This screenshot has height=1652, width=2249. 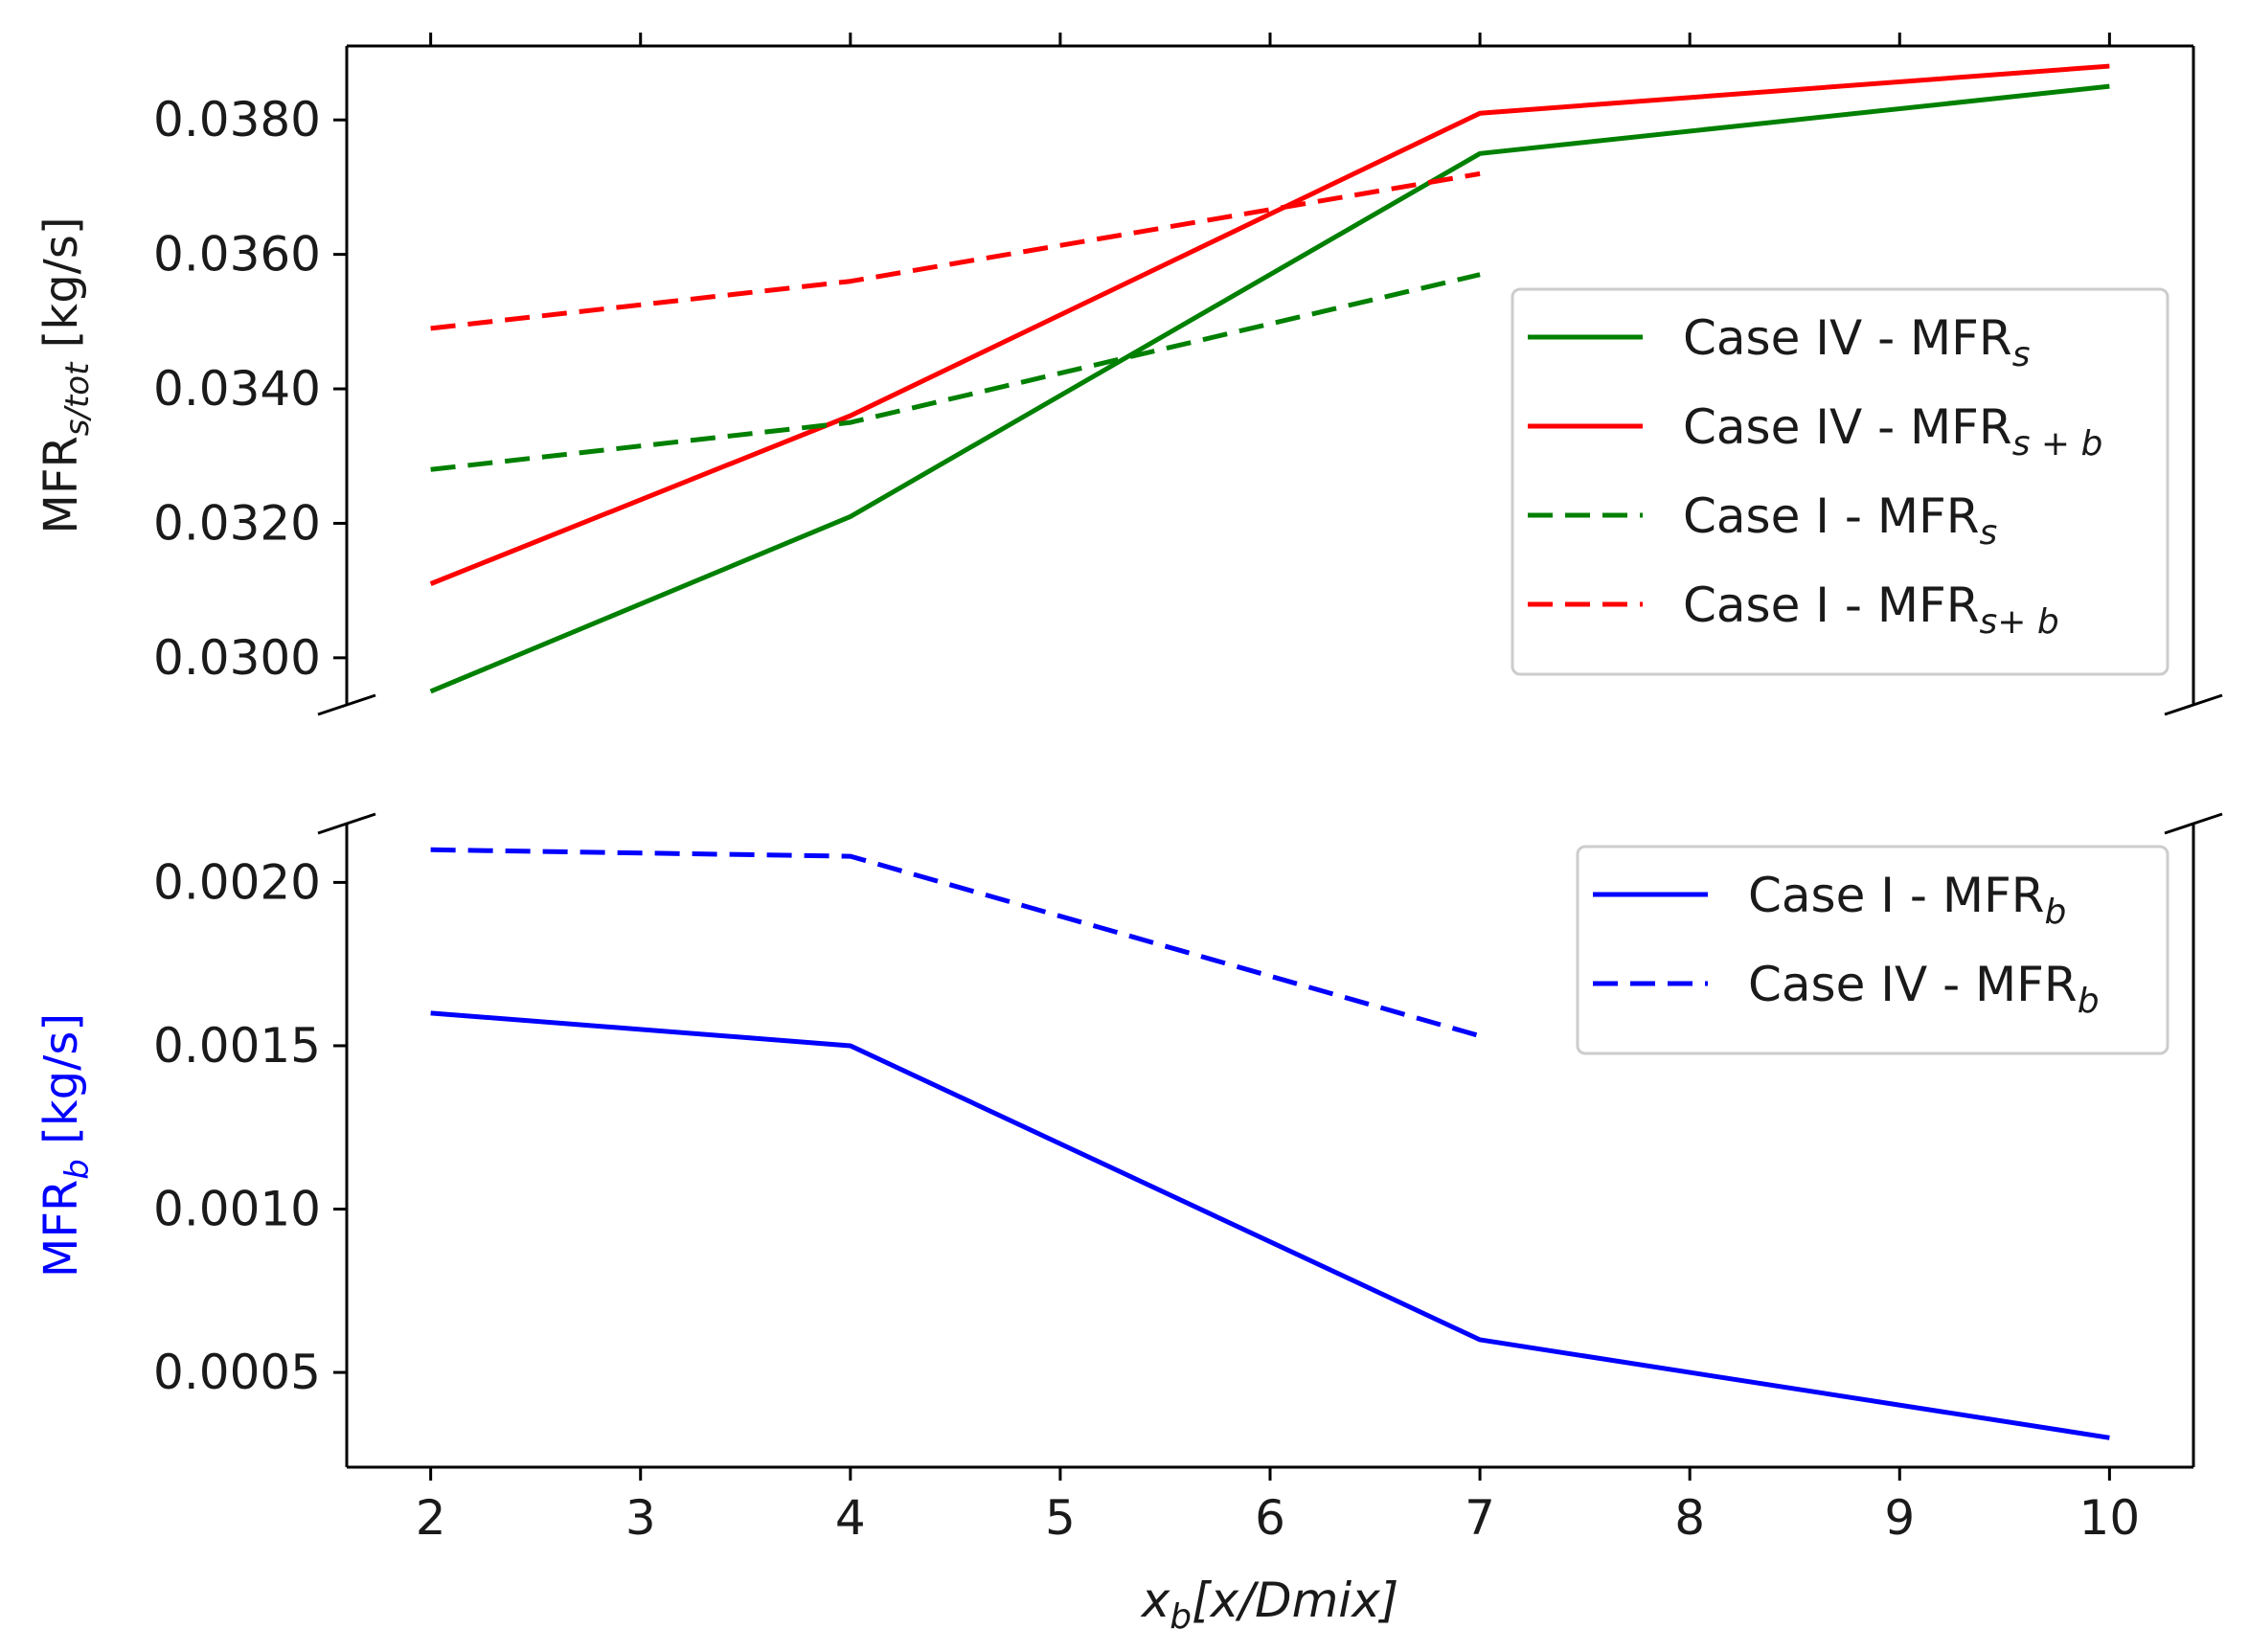 I want to click on x-tick-label: 3, so click(x=640, y=1518).